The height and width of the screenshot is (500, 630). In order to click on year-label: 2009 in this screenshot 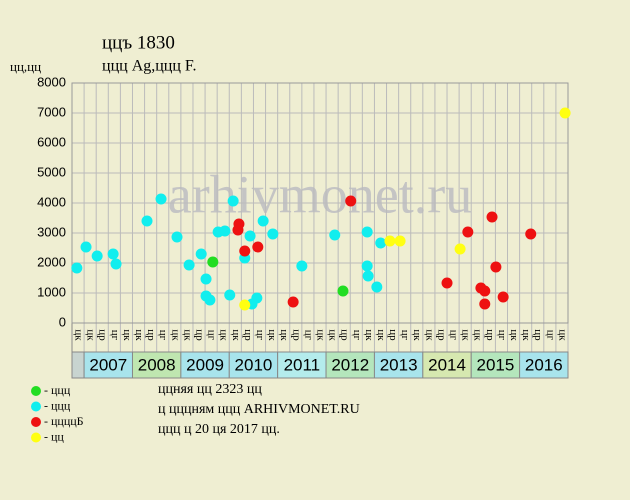, I will do `click(205, 364)`.